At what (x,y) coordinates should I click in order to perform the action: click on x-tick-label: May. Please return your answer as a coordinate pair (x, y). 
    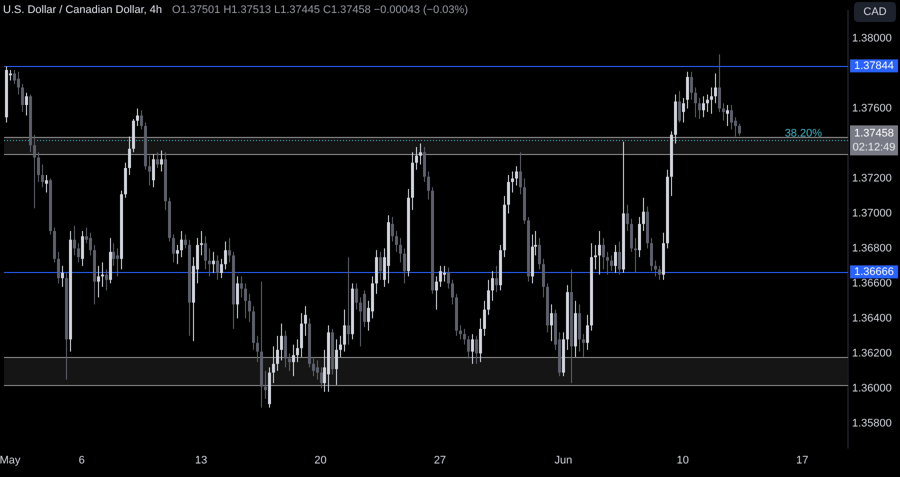
    Looking at the image, I should click on (10, 460).